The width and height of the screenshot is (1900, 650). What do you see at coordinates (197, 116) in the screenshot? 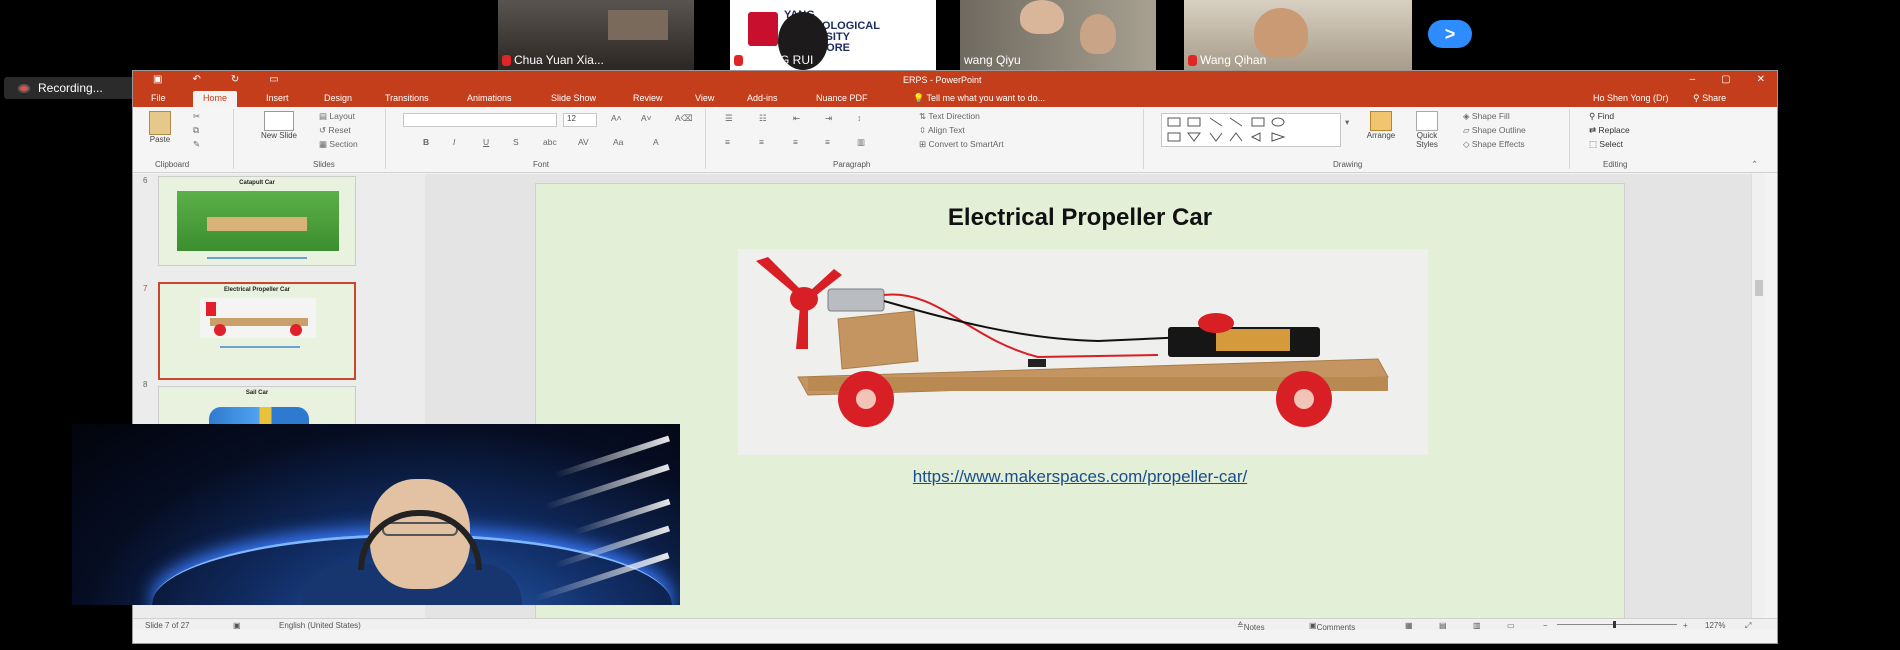
I see `cut-icon: ✂` at bounding box center [197, 116].